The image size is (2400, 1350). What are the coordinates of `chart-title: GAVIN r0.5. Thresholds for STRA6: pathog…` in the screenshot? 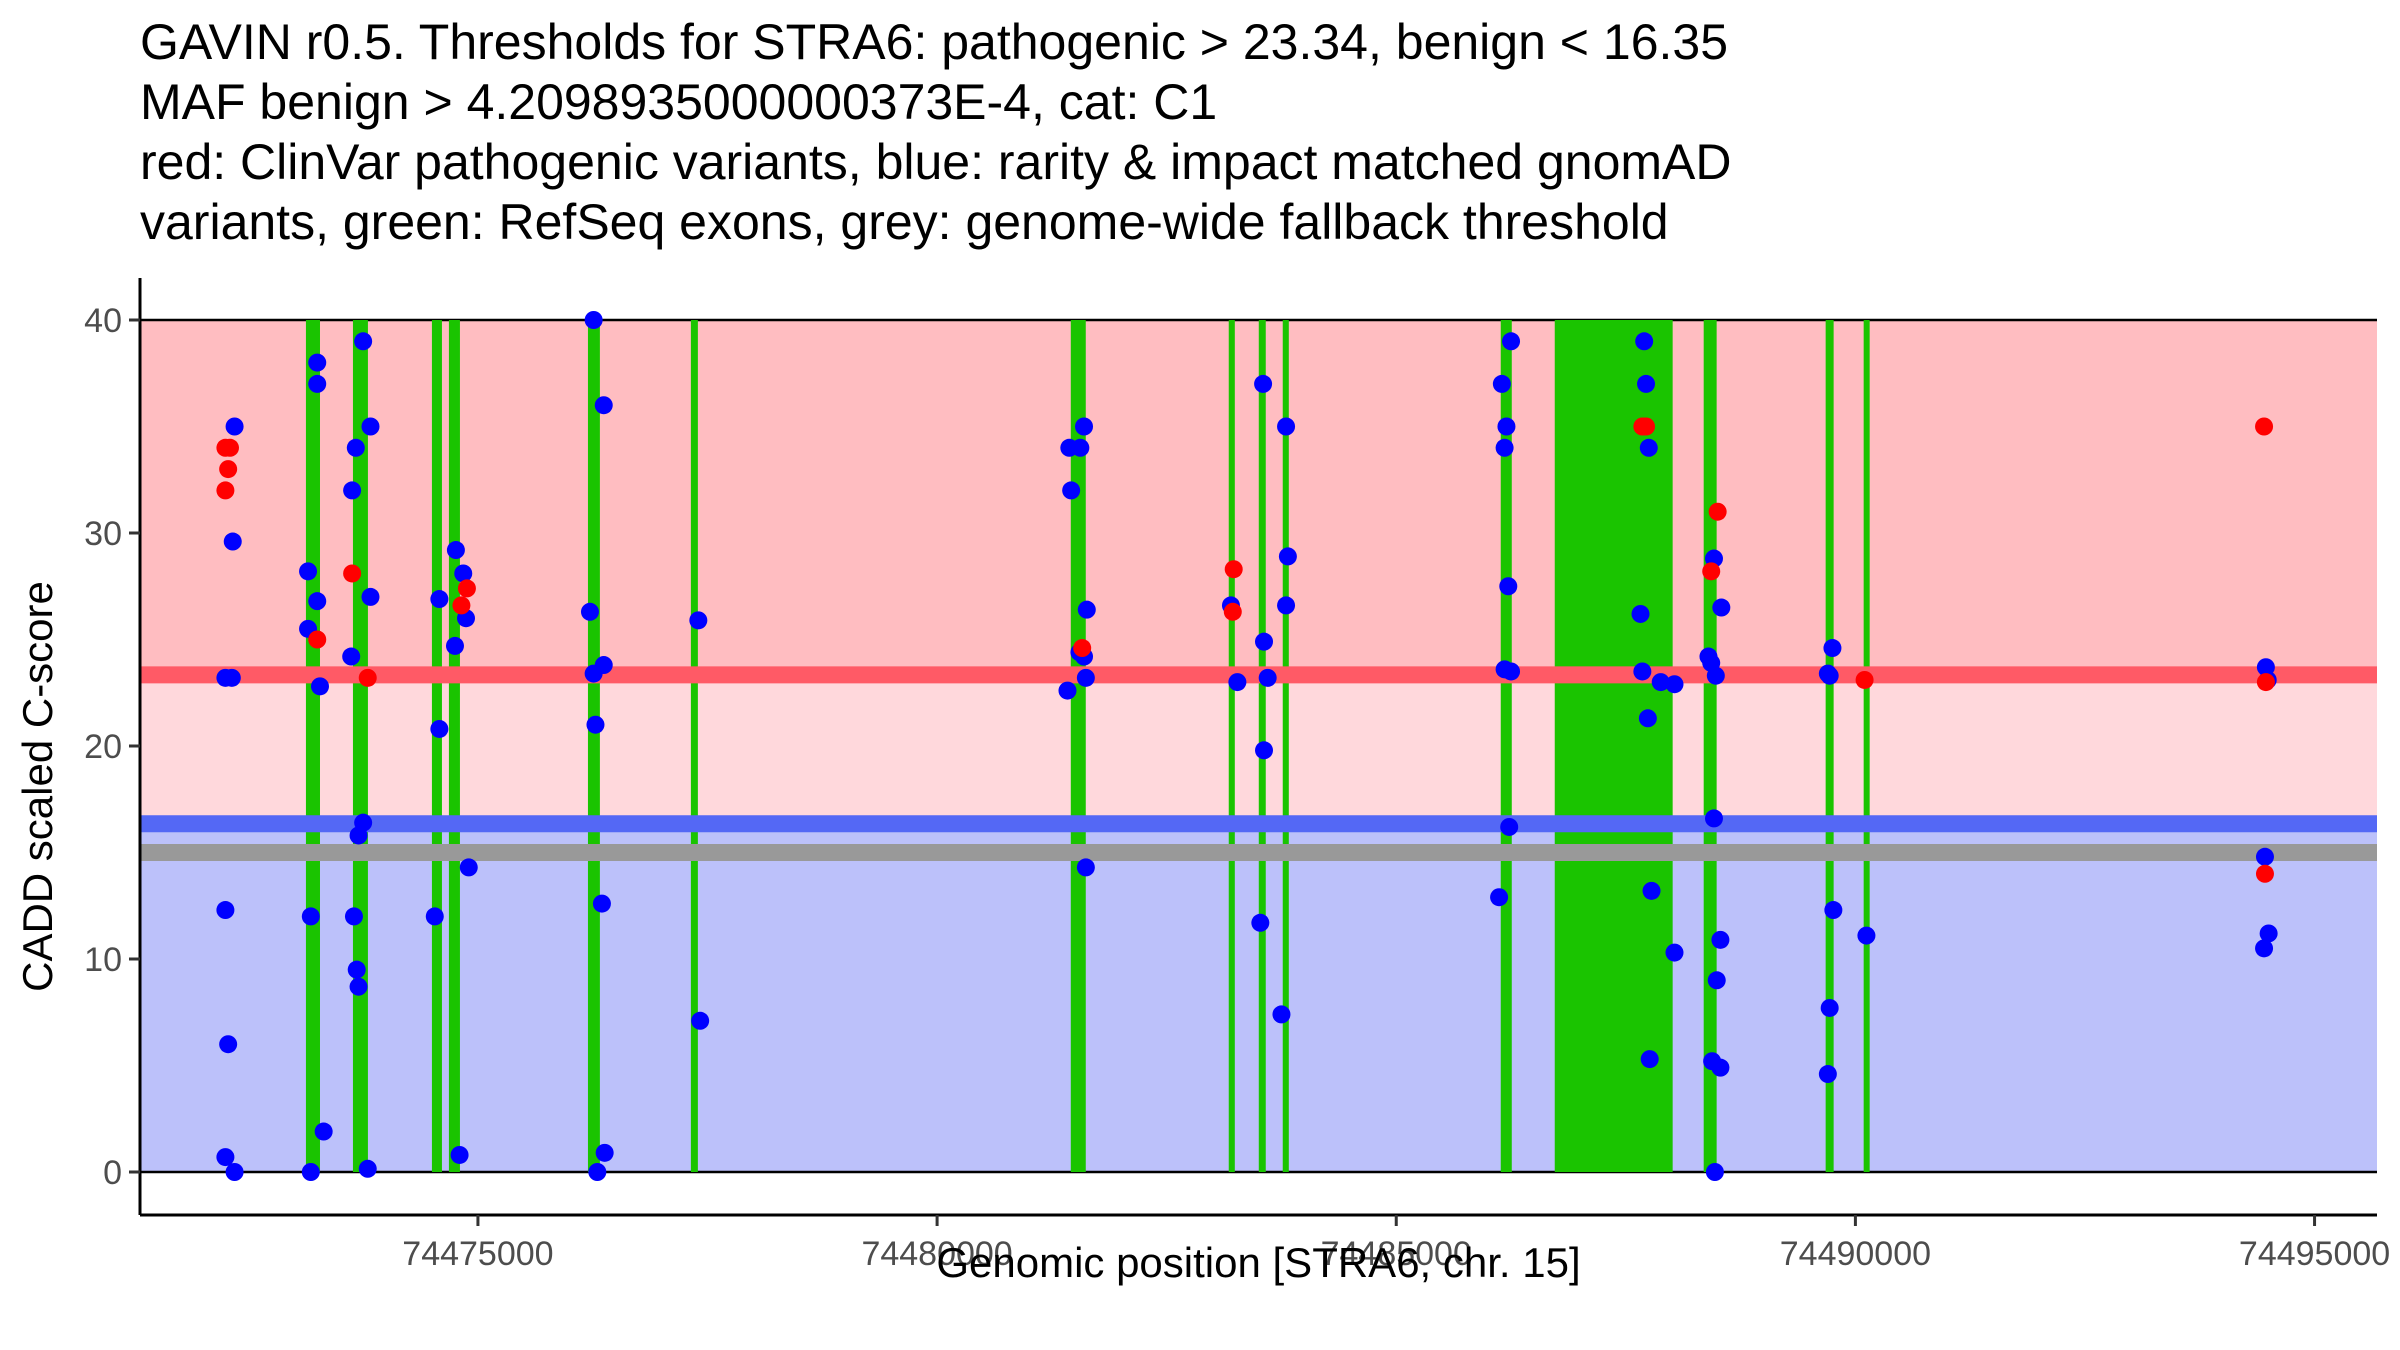 It's located at (935, 132).